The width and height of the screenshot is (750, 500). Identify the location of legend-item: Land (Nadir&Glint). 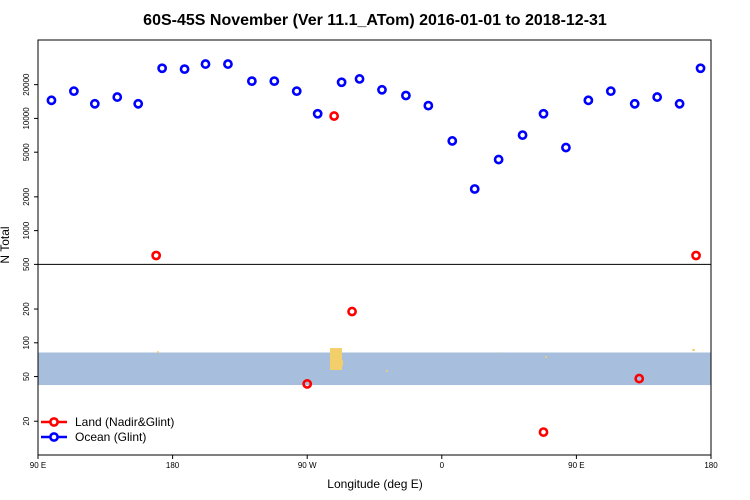
(107, 422).